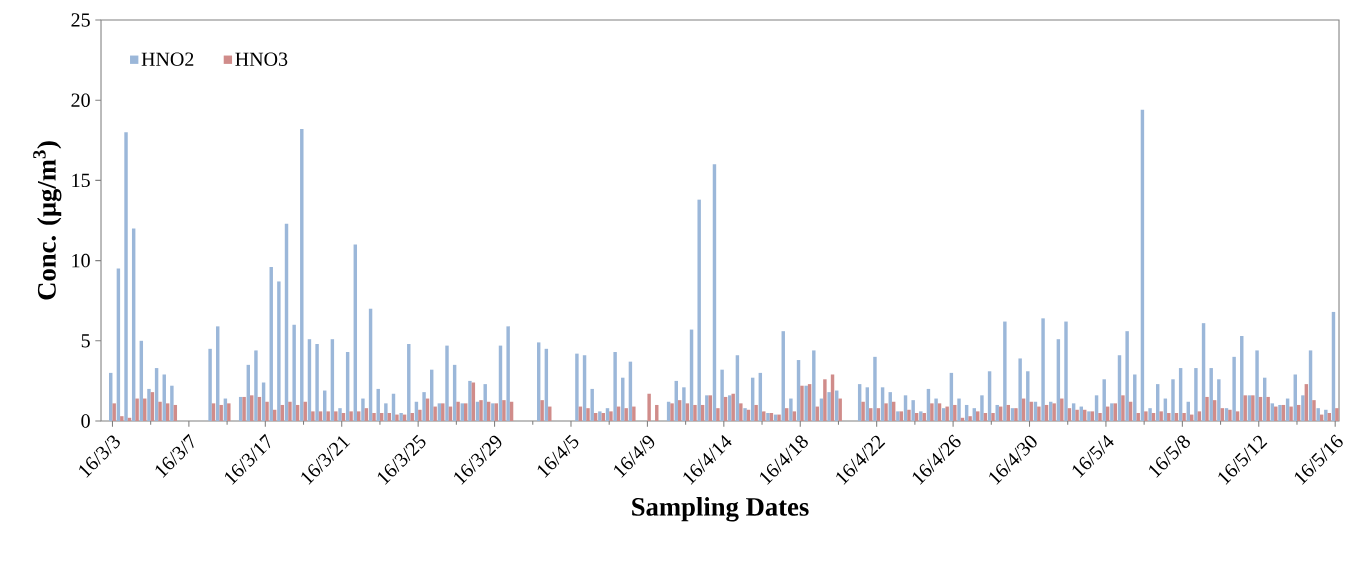  What do you see at coordinates (167, 59) in the screenshot?
I see `legend-label: HNO2` at bounding box center [167, 59].